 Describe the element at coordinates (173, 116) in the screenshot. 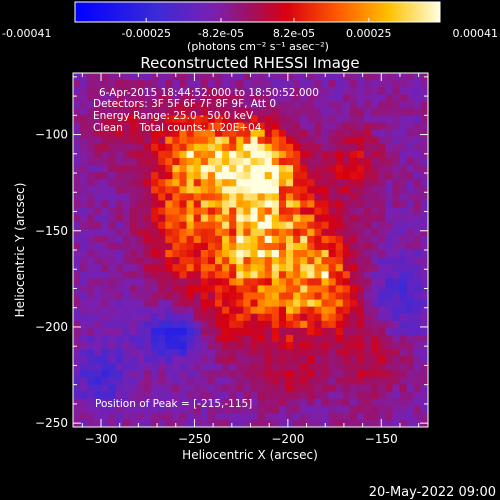

I see `annotation-energy-range: Energy Range: 25.0 - 50.0 keV` at that location.